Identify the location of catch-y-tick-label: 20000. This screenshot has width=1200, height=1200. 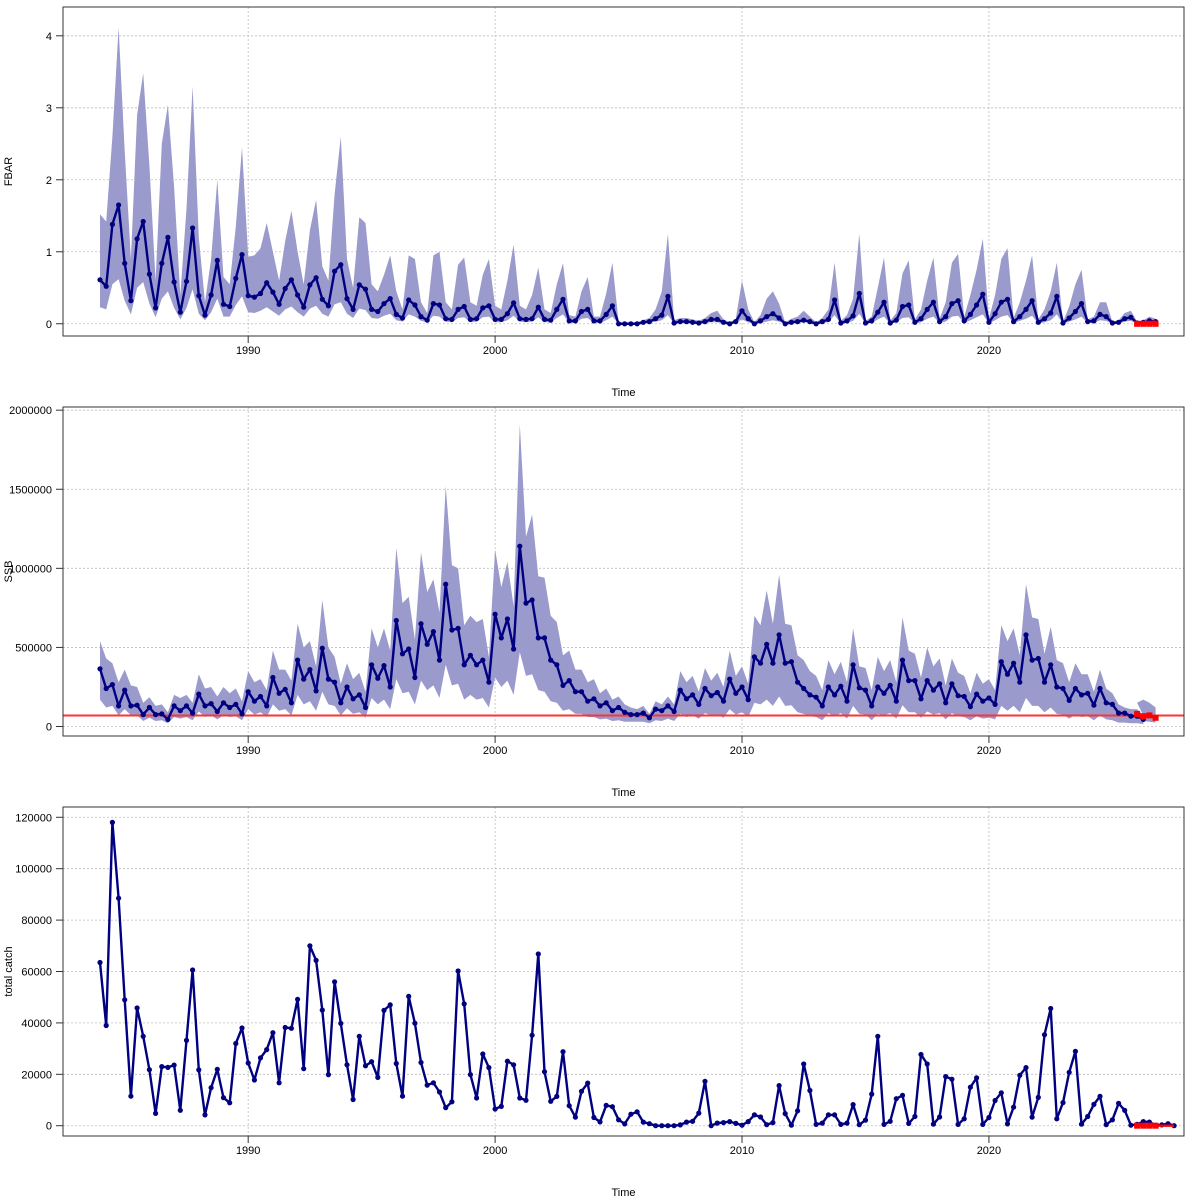
(36, 1075).